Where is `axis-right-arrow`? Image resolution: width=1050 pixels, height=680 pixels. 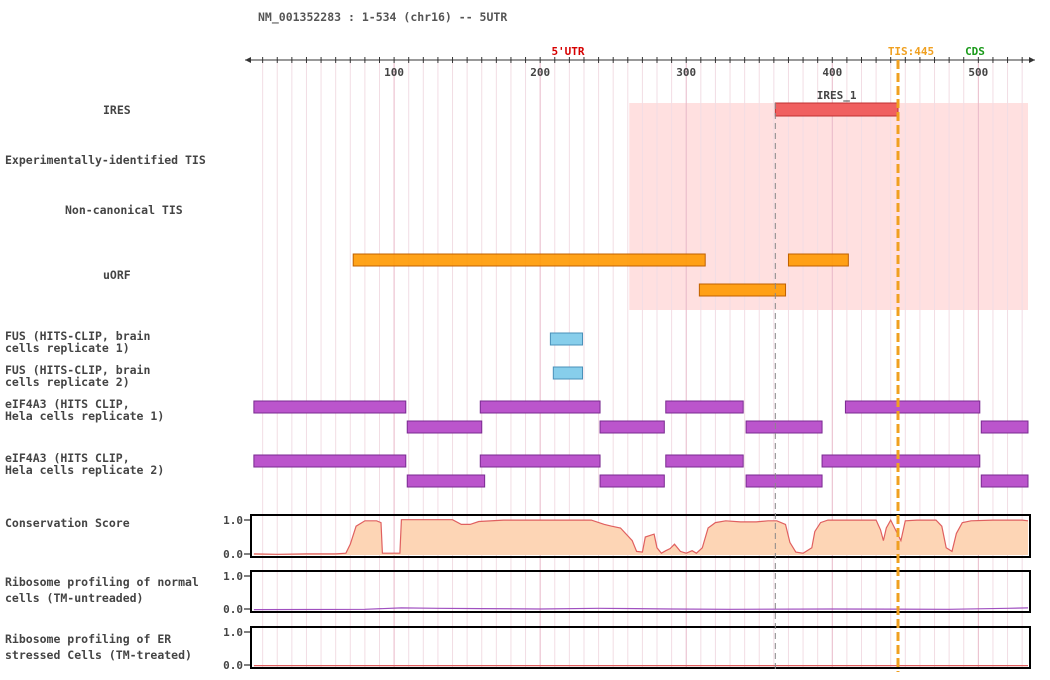
axis-right-arrow is located at coordinates (1032, 60).